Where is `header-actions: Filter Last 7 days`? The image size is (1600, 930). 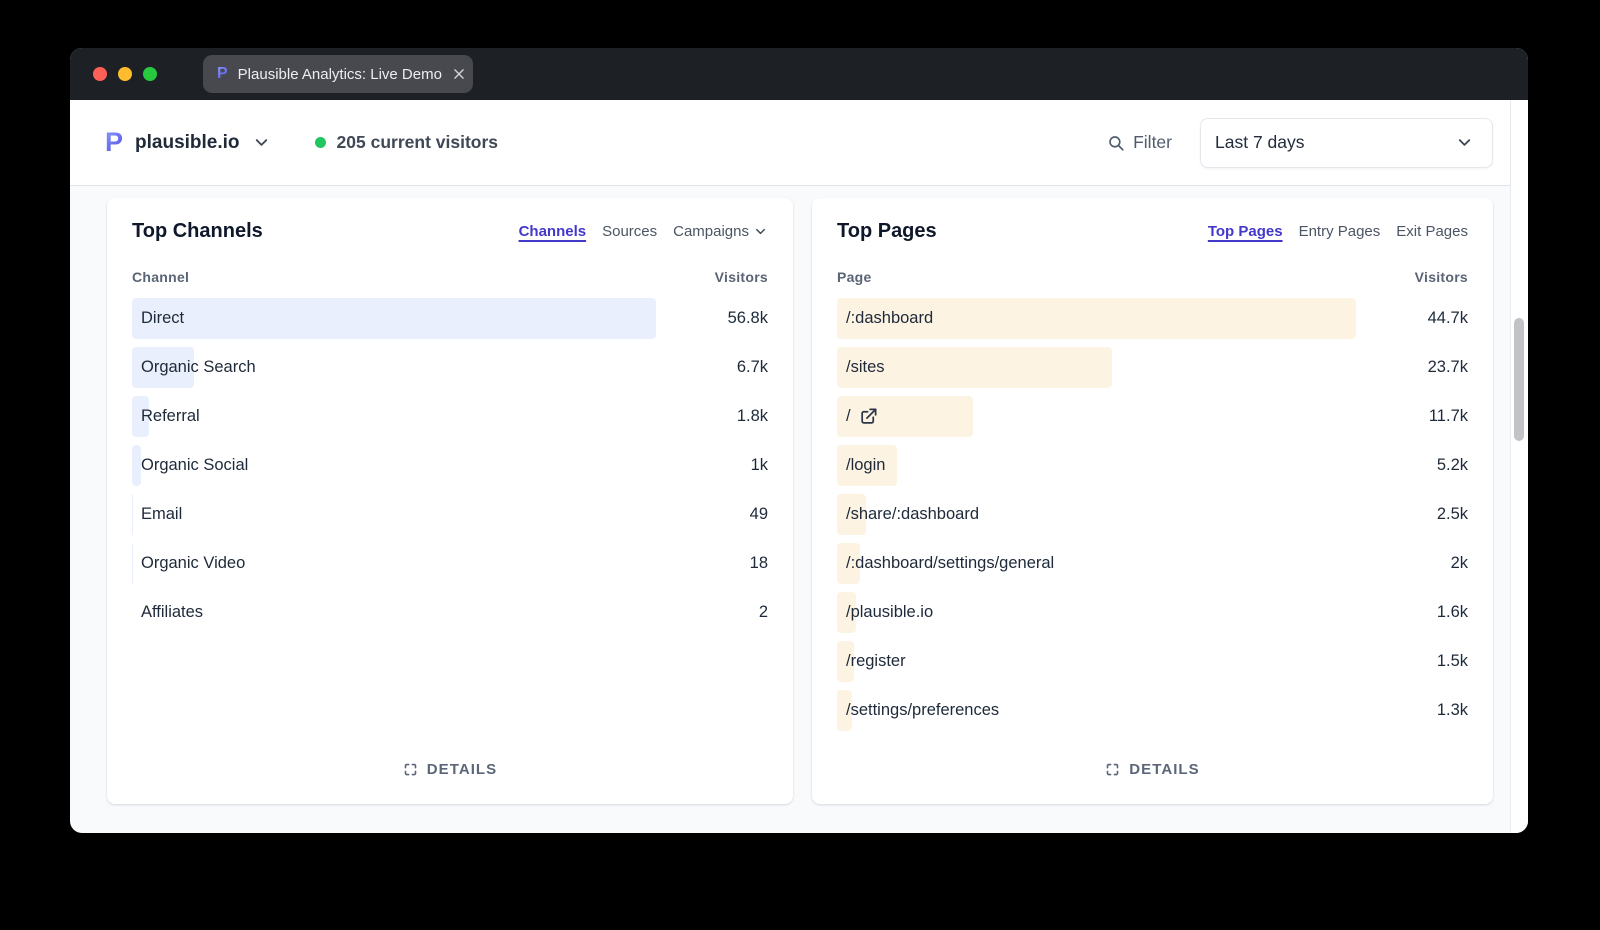
header-actions: Filter Last 7 days is located at coordinates (1300, 142).